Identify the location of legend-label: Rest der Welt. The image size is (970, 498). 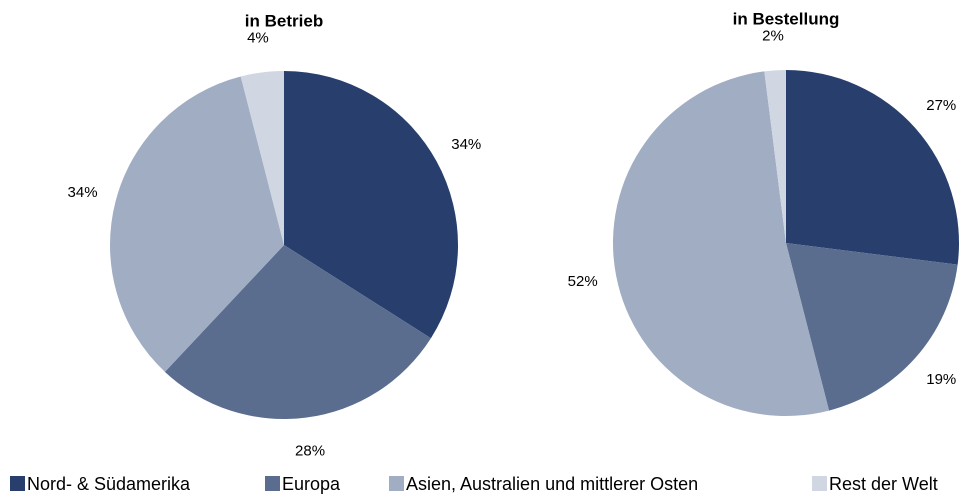
(883, 484).